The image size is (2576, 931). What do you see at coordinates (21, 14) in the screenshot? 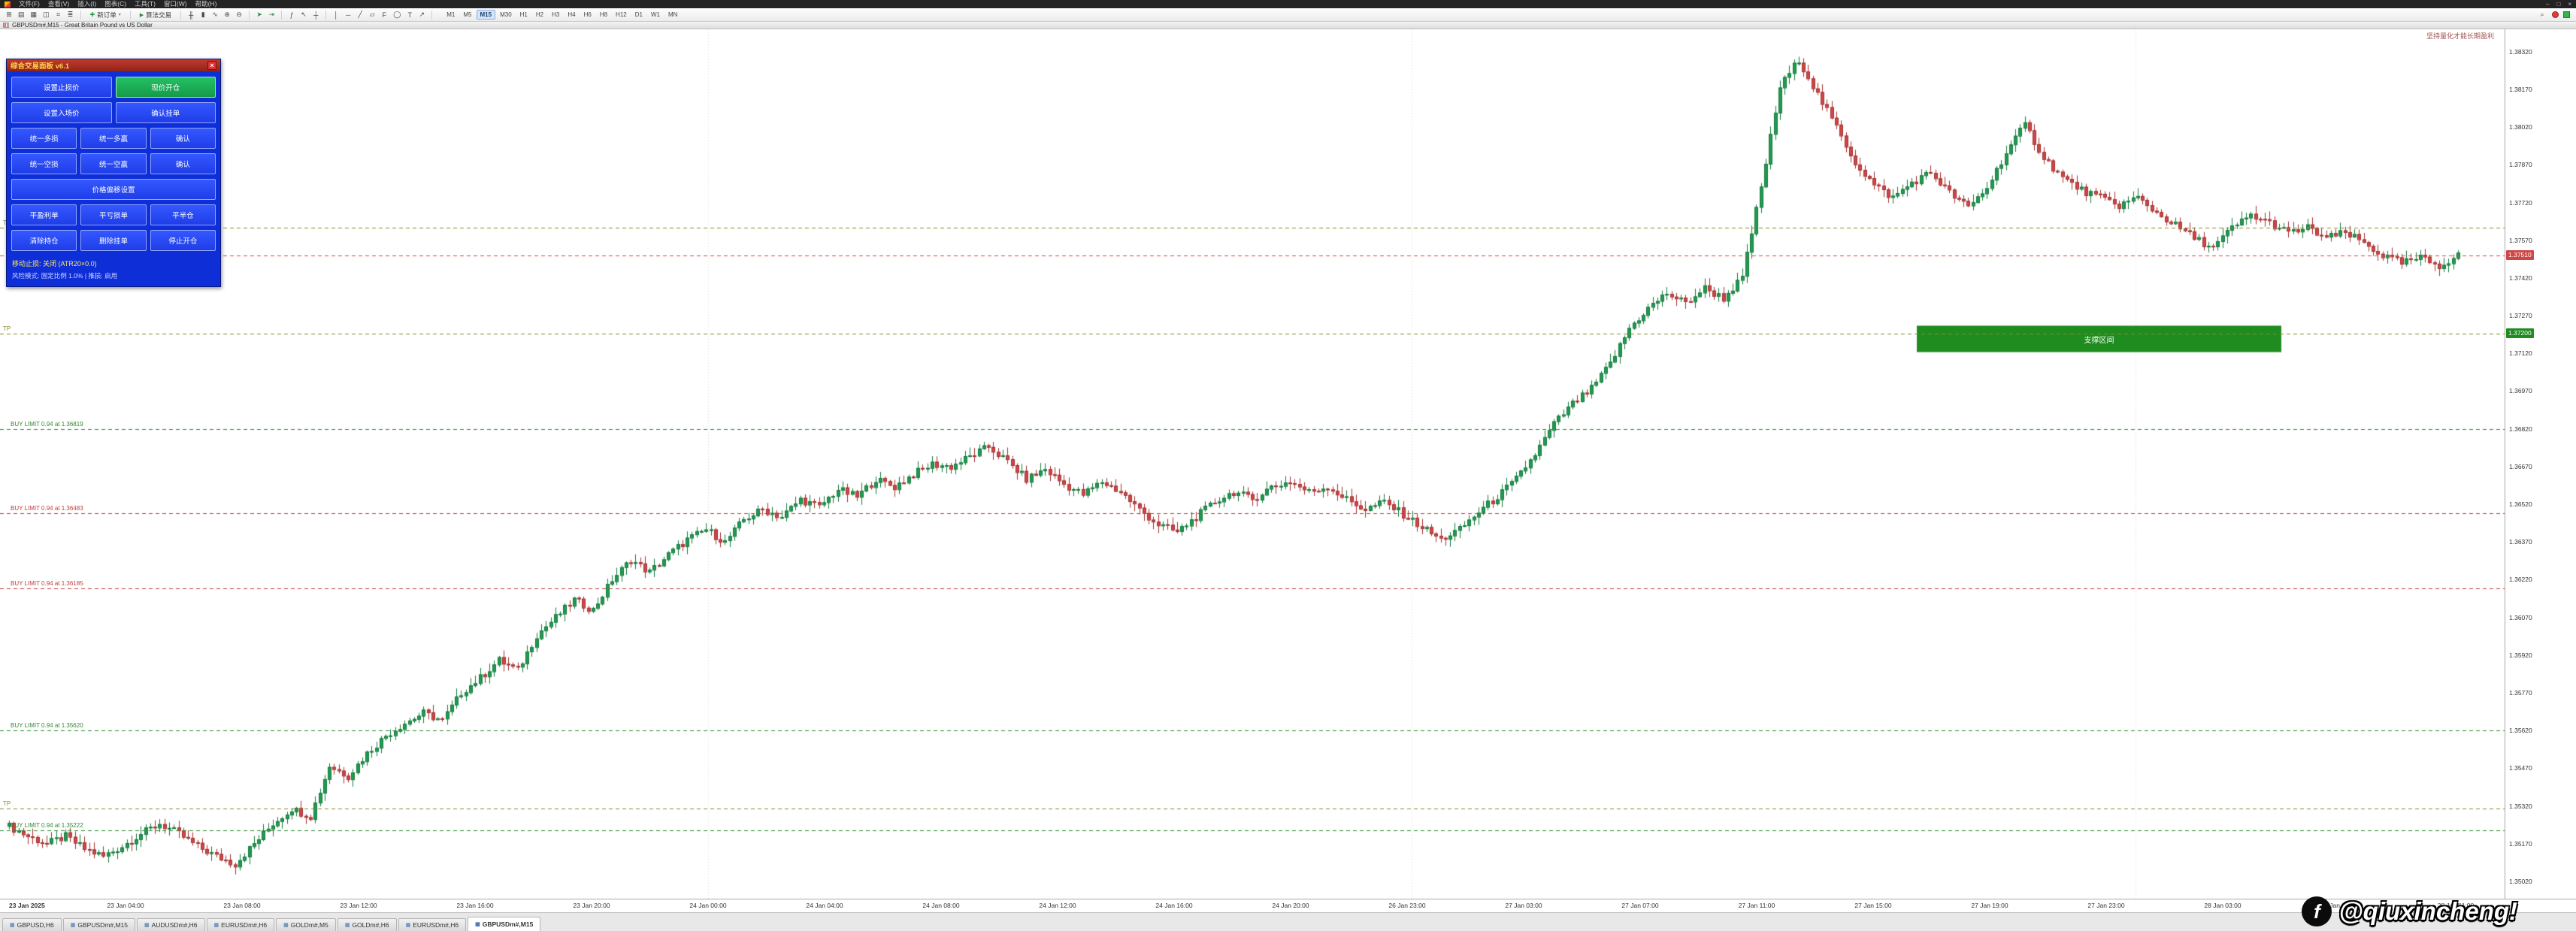
I see `profiles-icon: ▤` at bounding box center [21, 14].